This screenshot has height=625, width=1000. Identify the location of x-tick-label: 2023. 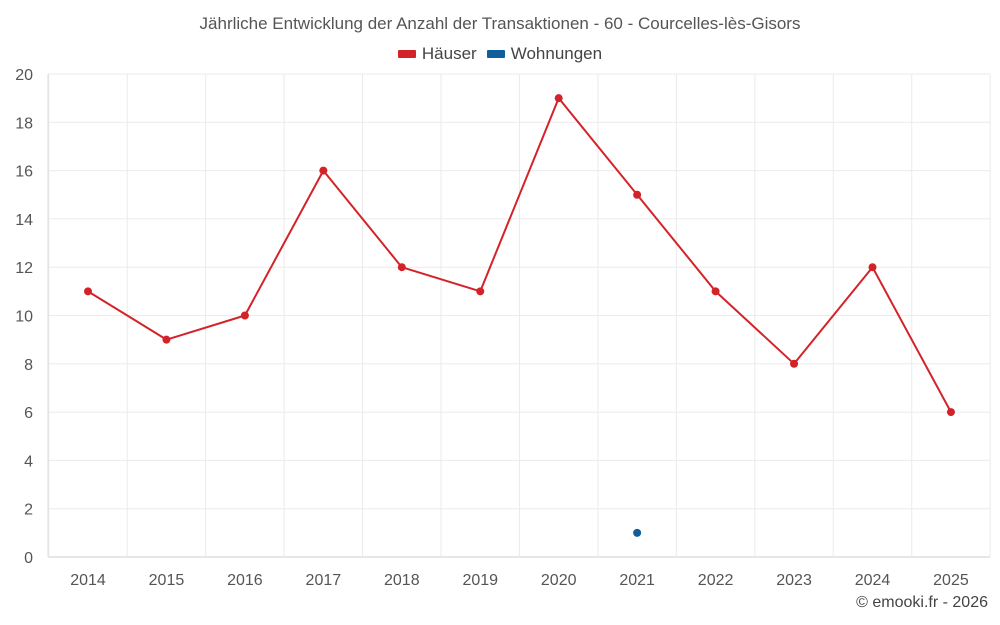
(794, 580).